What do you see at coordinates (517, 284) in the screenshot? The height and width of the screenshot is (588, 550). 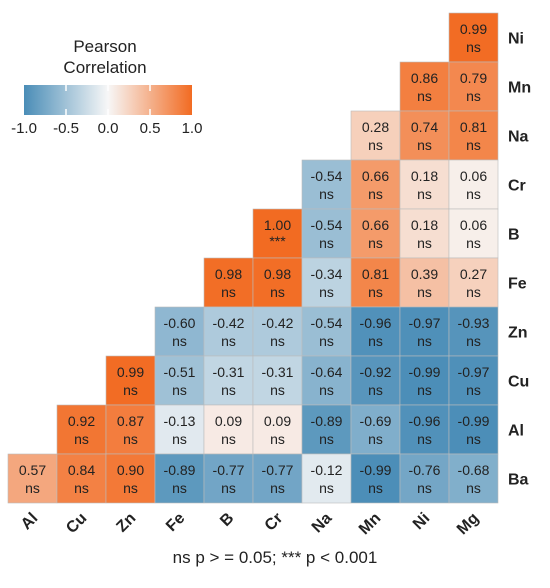 I see `y-tick-label: Fe` at bounding box center [517, 284].